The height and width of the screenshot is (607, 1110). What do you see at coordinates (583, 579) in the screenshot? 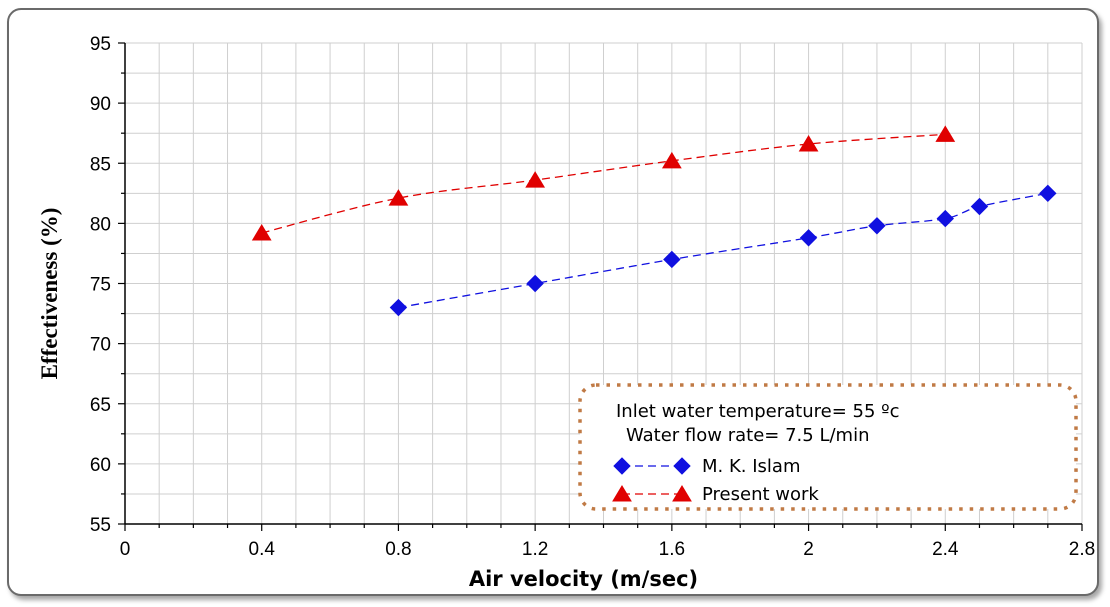
I see `x-axis-title: Air velocity (m/sec)` at bounding box center [583, 579].